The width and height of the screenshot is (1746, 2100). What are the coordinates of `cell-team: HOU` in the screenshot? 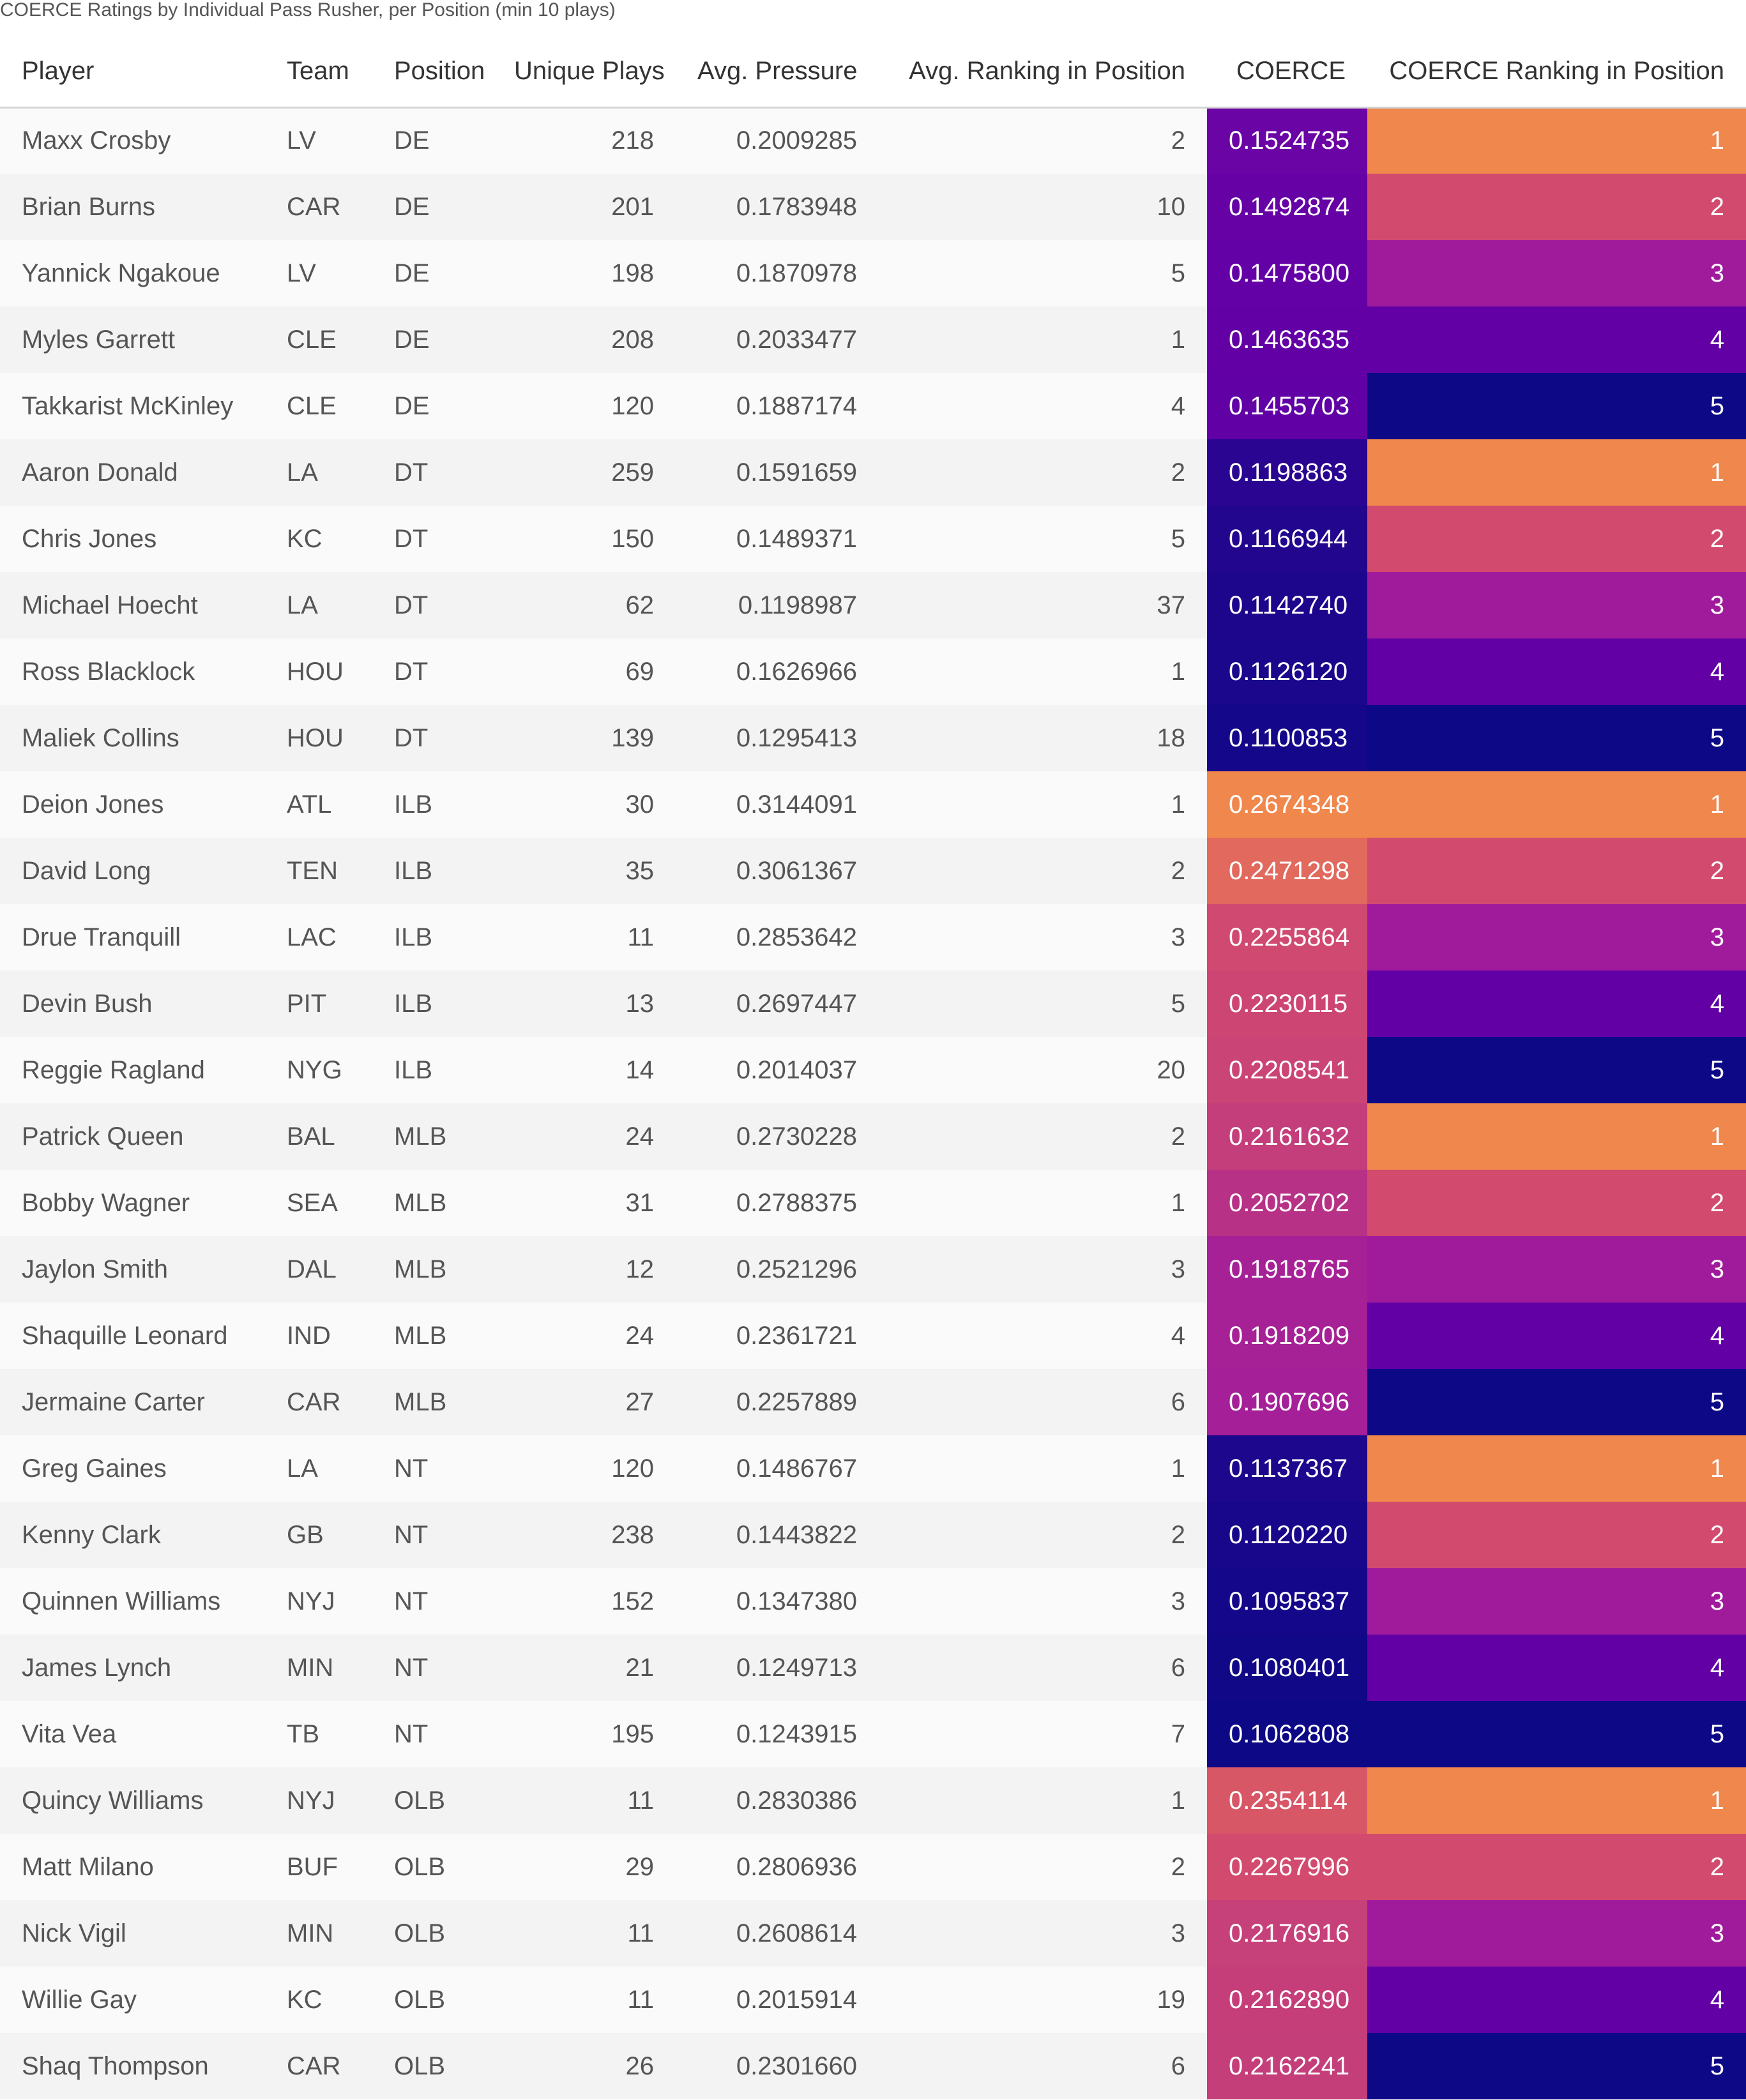 It's located at (315, 671).